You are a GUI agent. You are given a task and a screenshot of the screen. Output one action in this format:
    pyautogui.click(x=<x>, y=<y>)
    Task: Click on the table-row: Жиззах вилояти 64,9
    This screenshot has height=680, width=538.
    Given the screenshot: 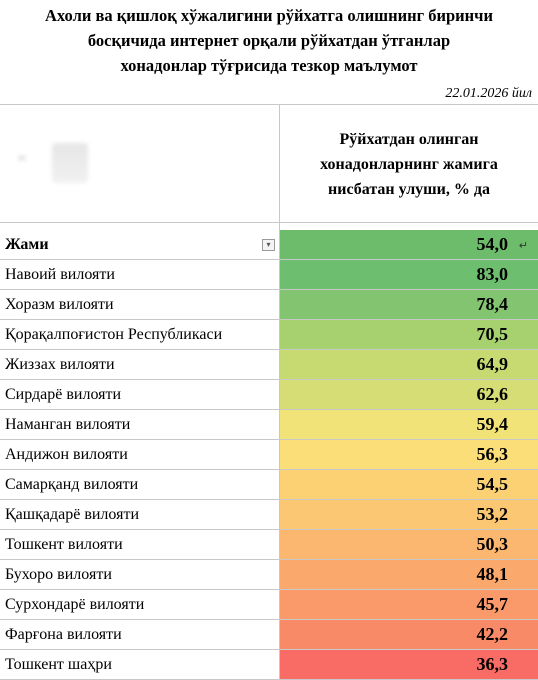 What is the action you would take?
    pyautogui.click(x=269, y=365)
    